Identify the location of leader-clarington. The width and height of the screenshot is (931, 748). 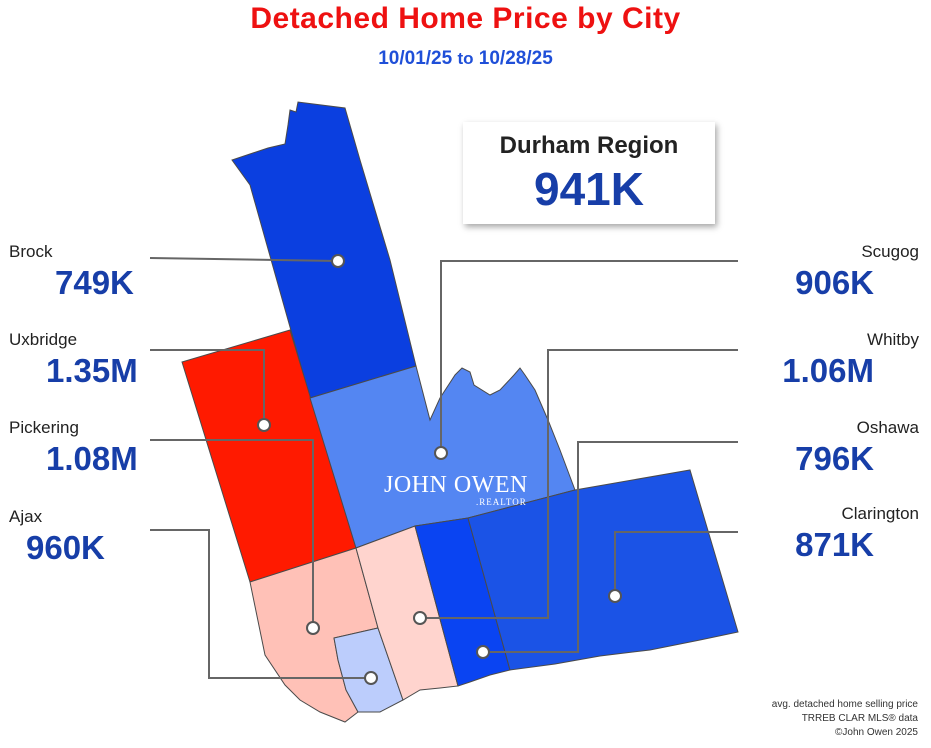
(676, 563).